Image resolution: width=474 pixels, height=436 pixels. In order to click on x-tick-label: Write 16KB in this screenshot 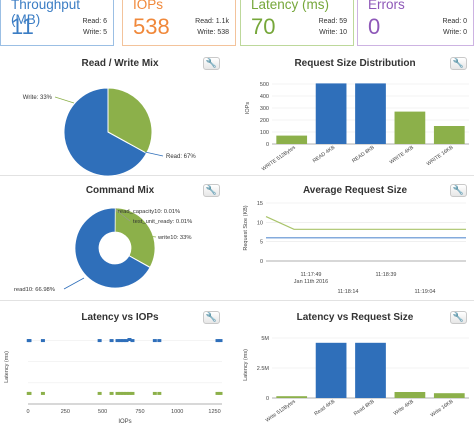, I will do `click(442, 408)`.